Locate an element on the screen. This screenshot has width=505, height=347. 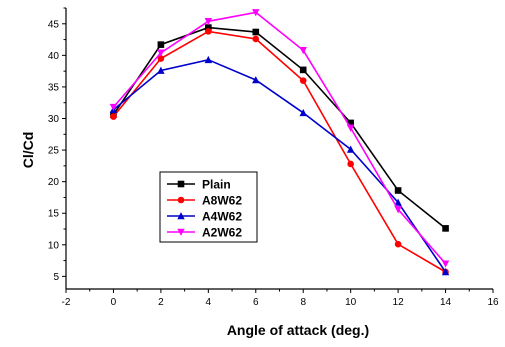
x-tick-label: 2 is located at coordinates (161, 302).